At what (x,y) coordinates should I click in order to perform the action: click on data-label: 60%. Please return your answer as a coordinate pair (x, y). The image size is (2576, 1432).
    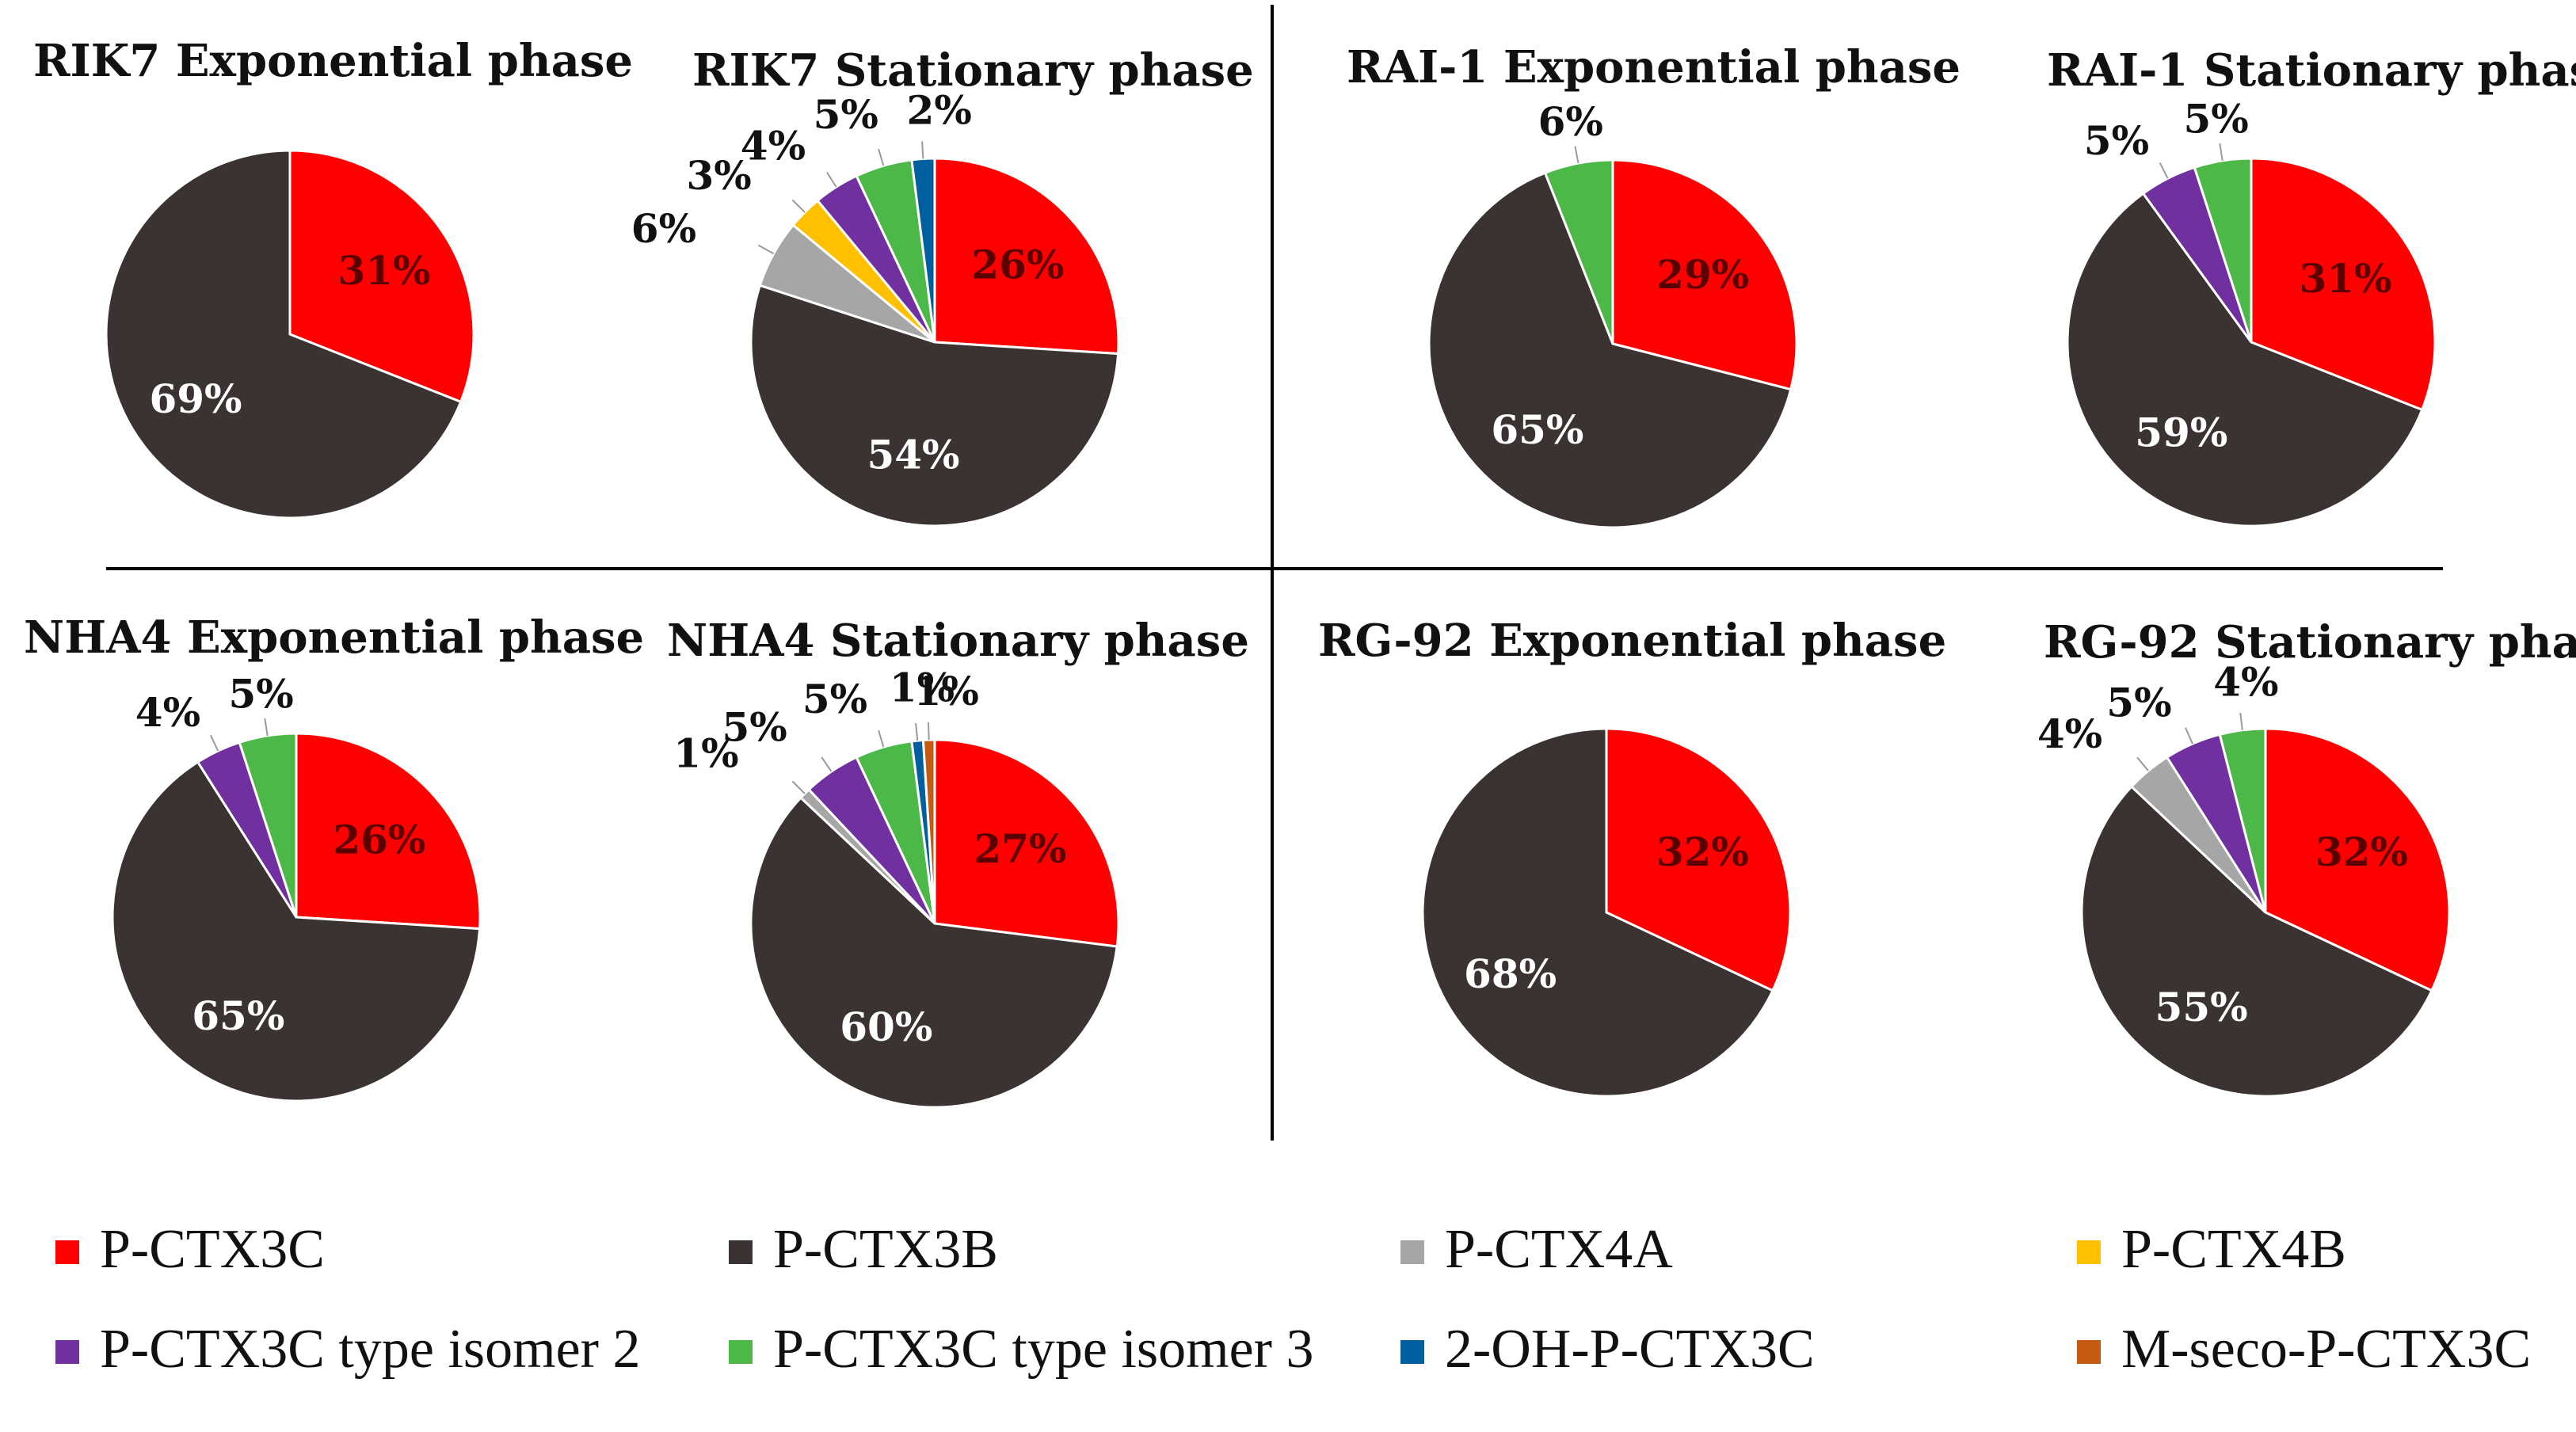
    Looking at the image, I should click on (886, 1027).